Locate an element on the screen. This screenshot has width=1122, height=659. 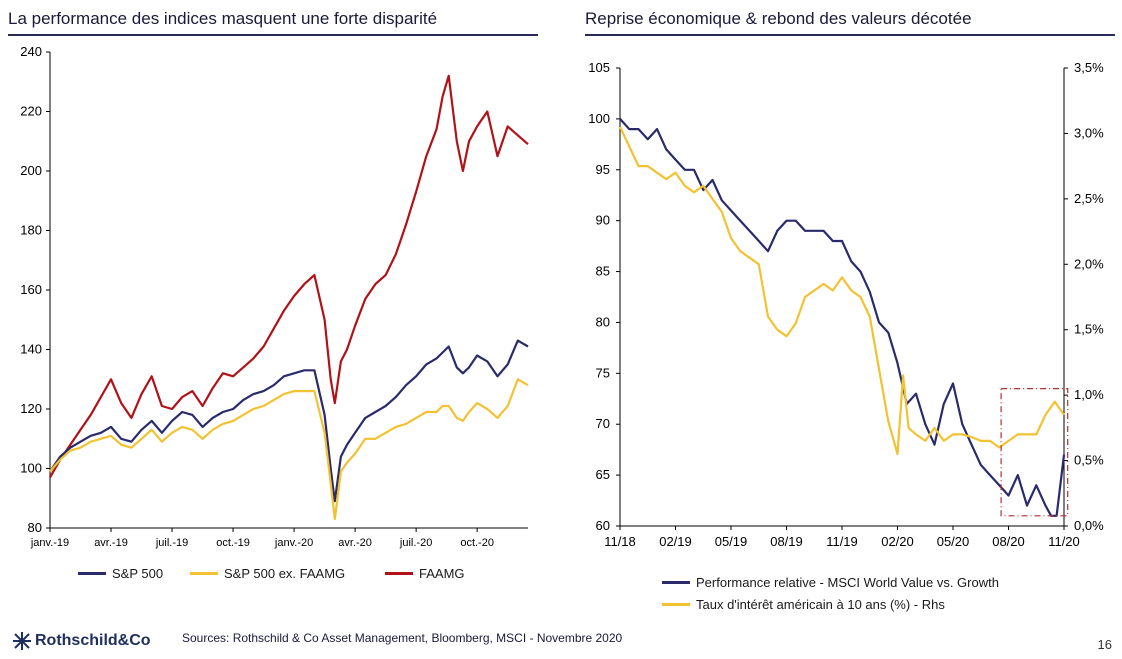
y-tick-label: 220 is located at coordinates (31, 111).